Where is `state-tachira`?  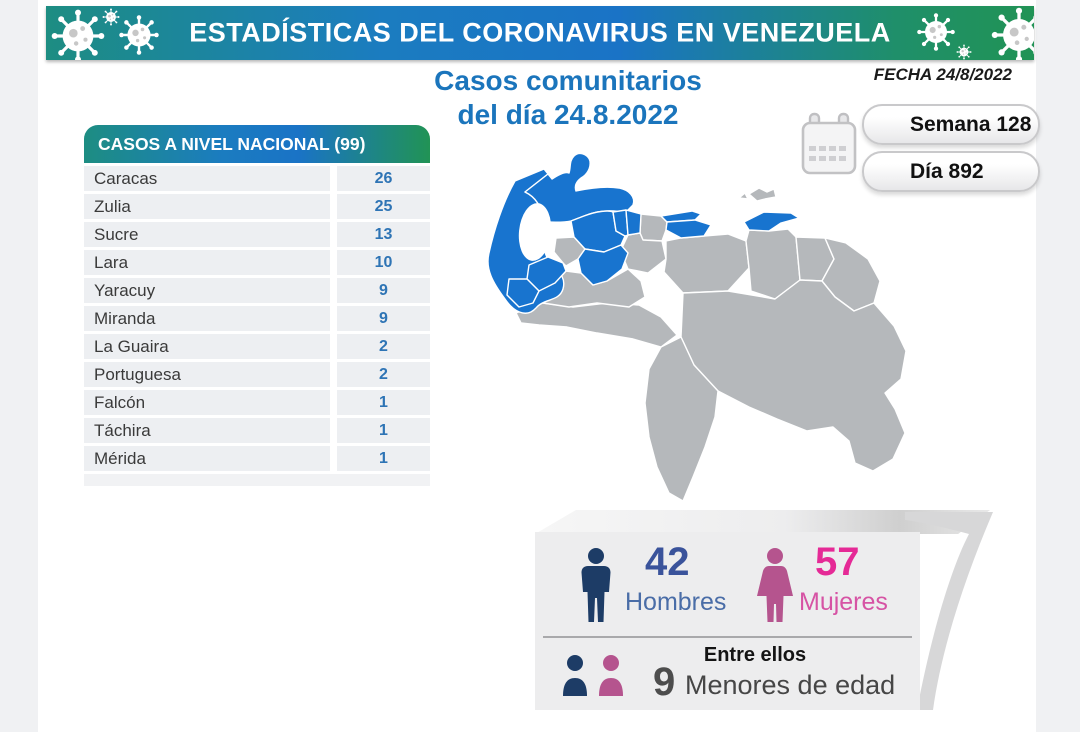 state-tachira is located at coordinates (523, 293).